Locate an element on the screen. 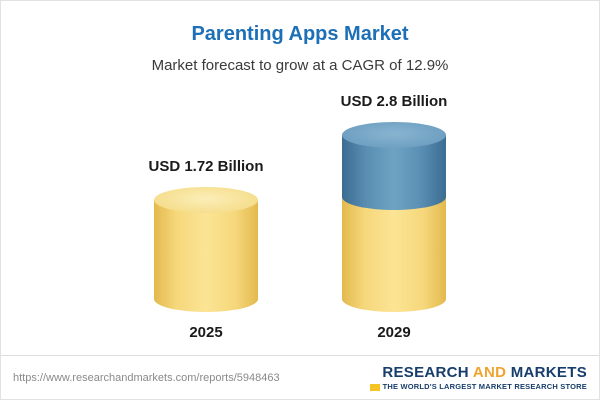  chart-title: Parenting Apps Market is located at coordinates (300, 34).